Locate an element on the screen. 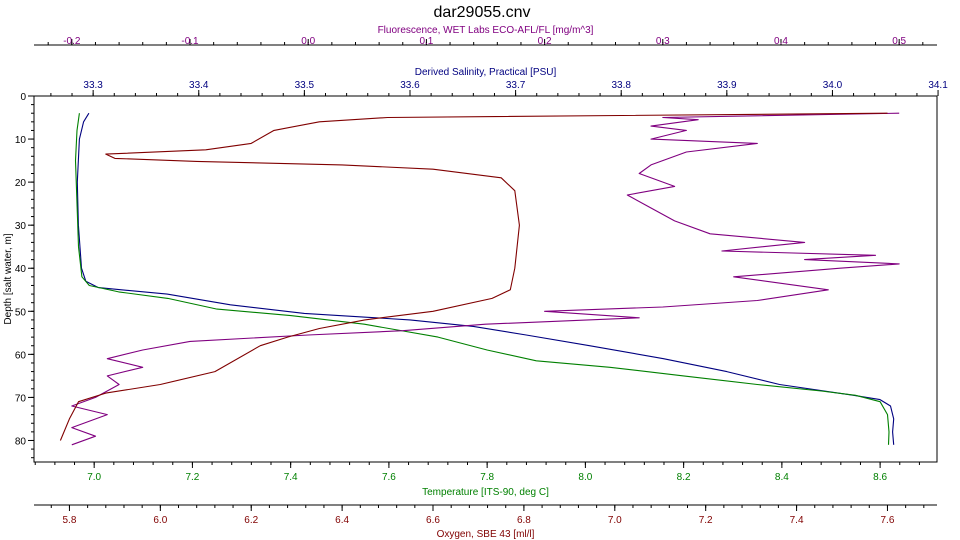 The width and height of the screenshot is (960, 540). tick-label-salinity: 33.6 is located at coordinates (410, 85).